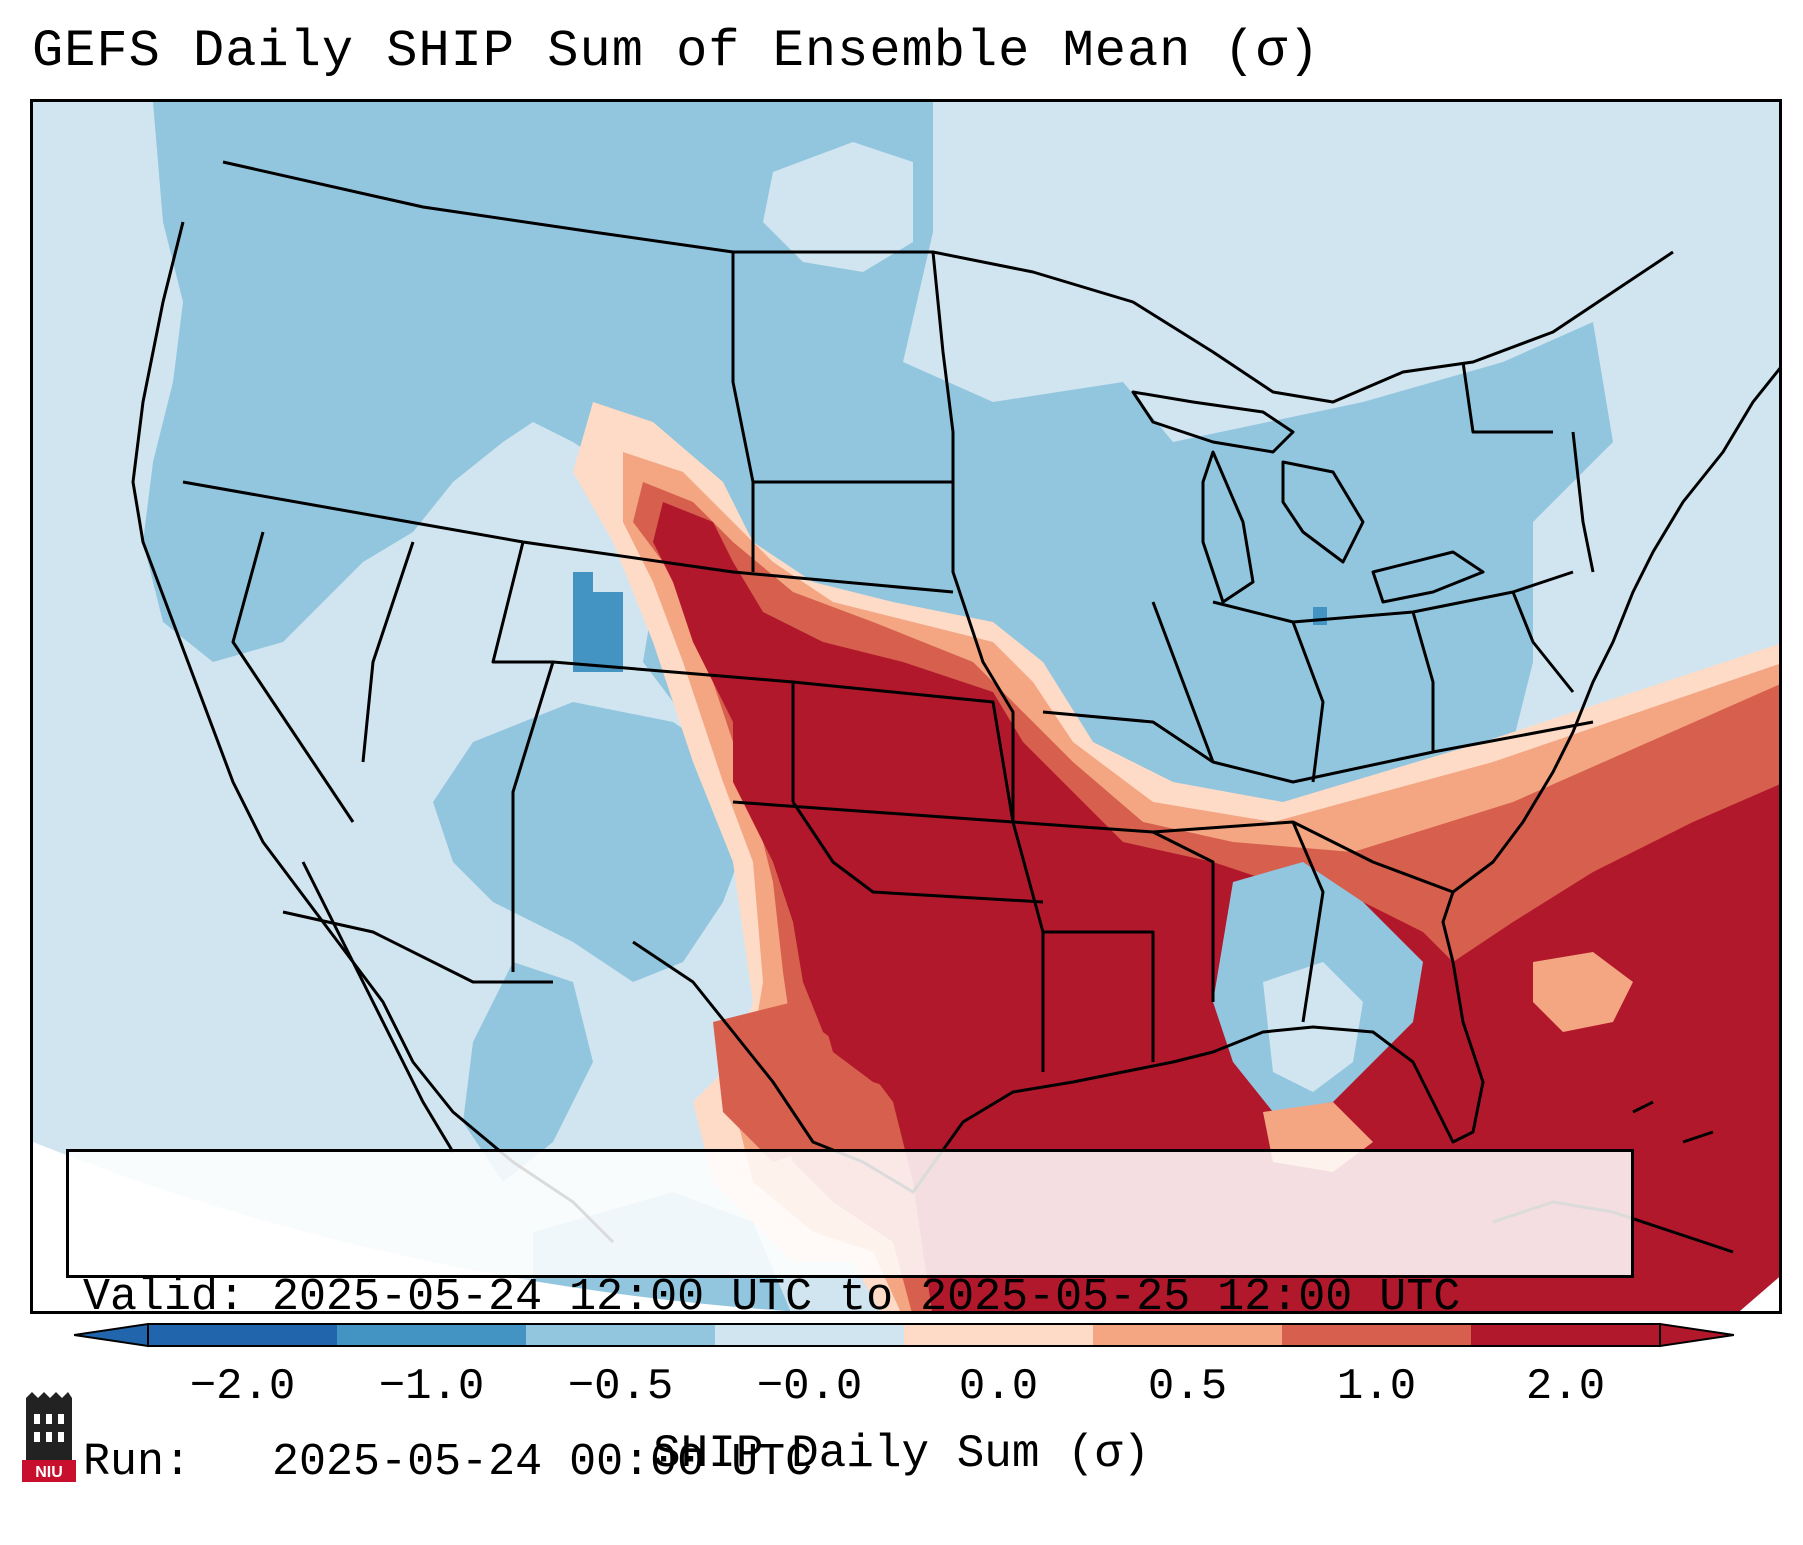 The height and width of the screenshot is (1545, 1803). Describe the element at coordinates (49, 1437) in the screenshot. I see `niu-logo: NIU` at that location.